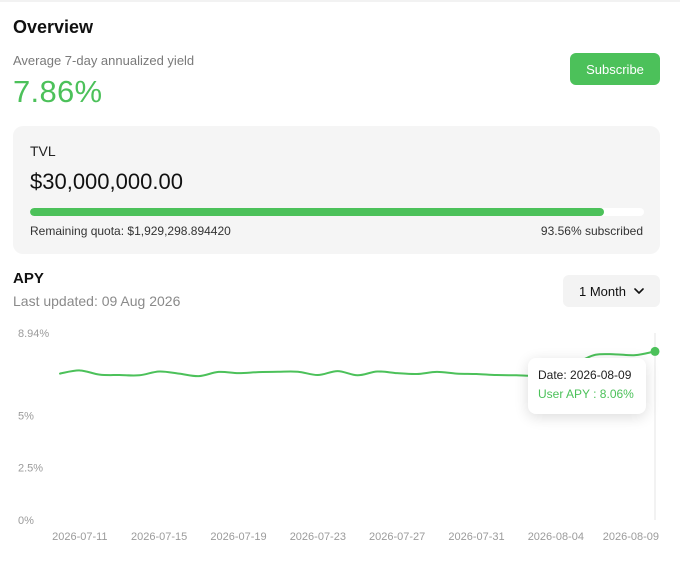  I want to click on top-divider, so click(340, 1).